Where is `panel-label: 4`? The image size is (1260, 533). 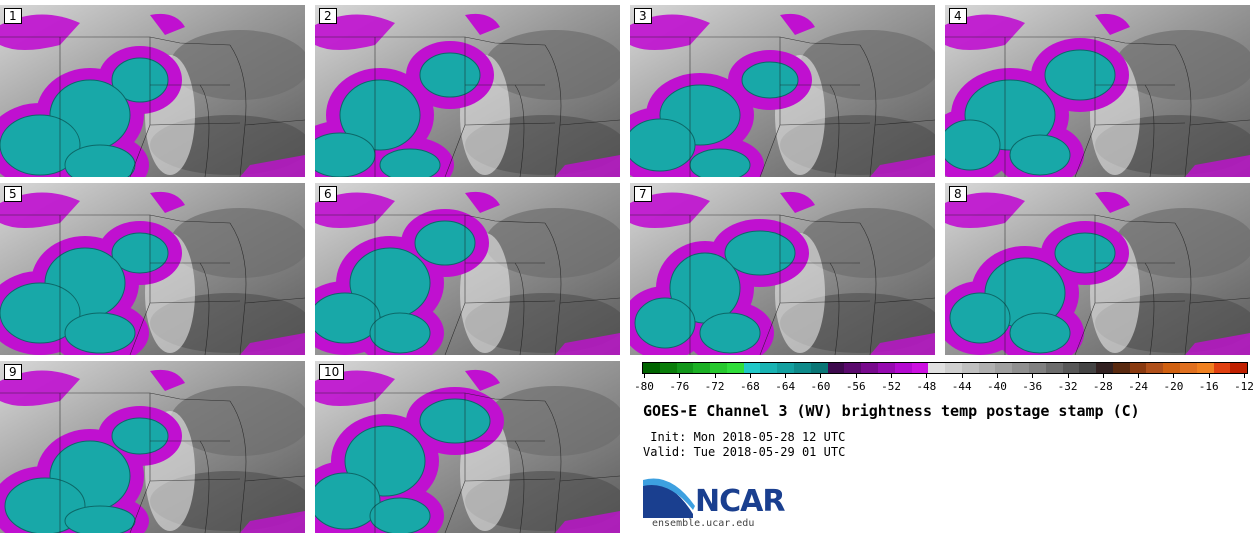
panel-label: 4 is located at coordinates (958, 16).